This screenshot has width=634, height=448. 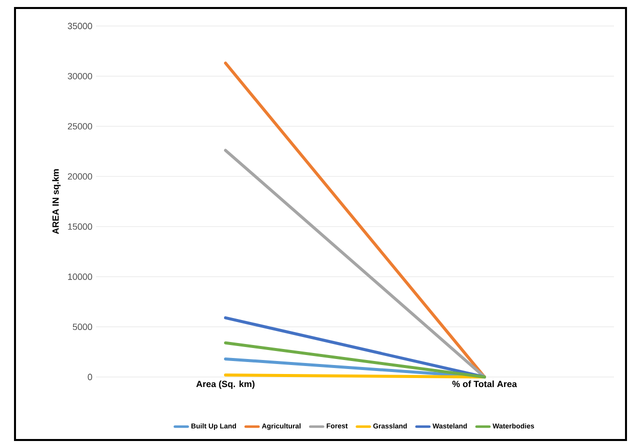 What do you see at coordinates (82, 327) in the screenshot?
I see `y-tick-label: 5000` at bounding box center [82, 327].